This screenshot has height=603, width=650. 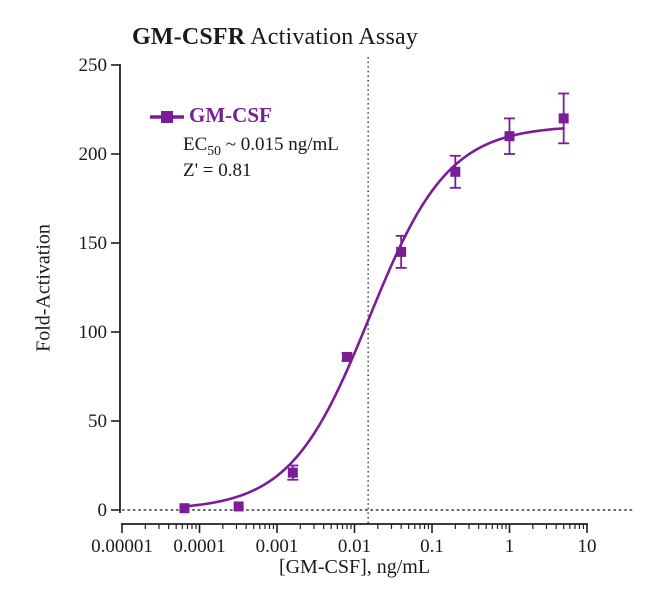 I want to click on x-tick-label: 0.001, so click(x=277, y=546).